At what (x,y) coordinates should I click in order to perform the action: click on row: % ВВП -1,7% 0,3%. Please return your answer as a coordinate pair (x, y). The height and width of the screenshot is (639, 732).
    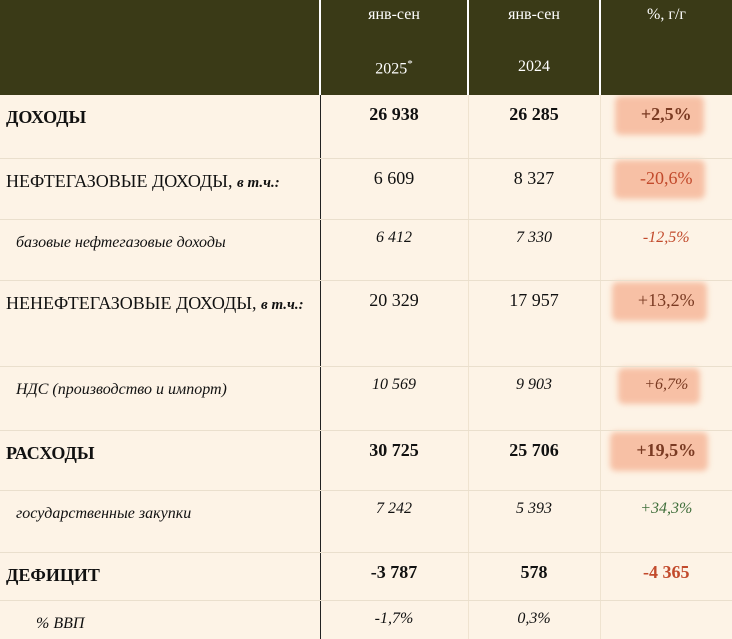
    Looking at the image, I should click on (366, 619).